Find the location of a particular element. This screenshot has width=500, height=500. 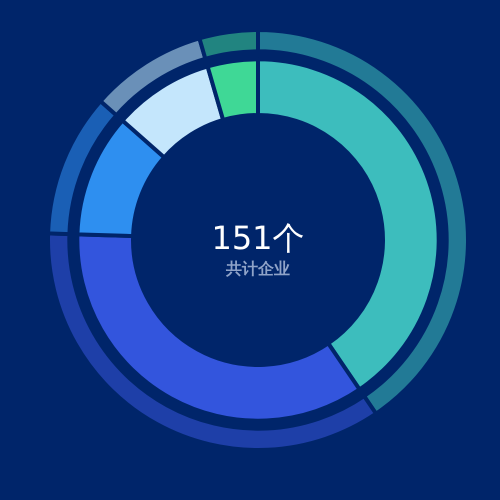

text: 151个 is located at coordinates (258, 238).